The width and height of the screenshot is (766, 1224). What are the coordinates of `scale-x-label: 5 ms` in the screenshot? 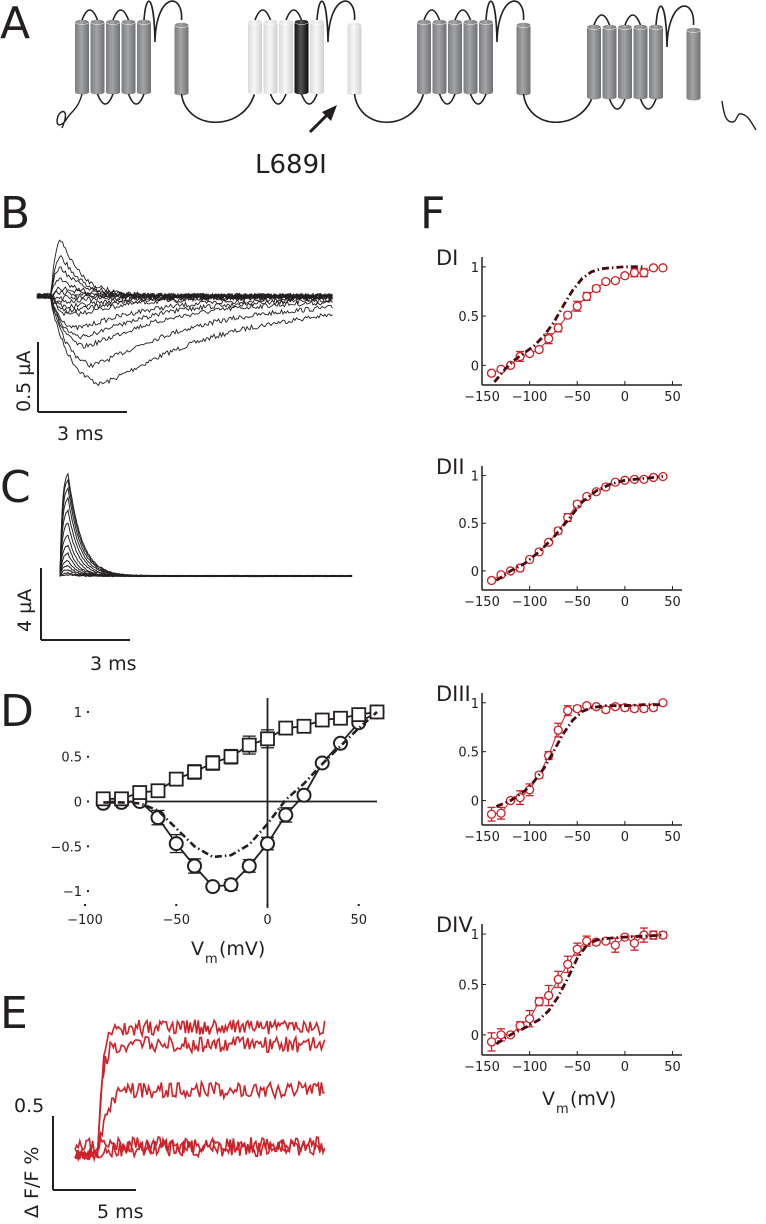 It's located at (120, 1212).